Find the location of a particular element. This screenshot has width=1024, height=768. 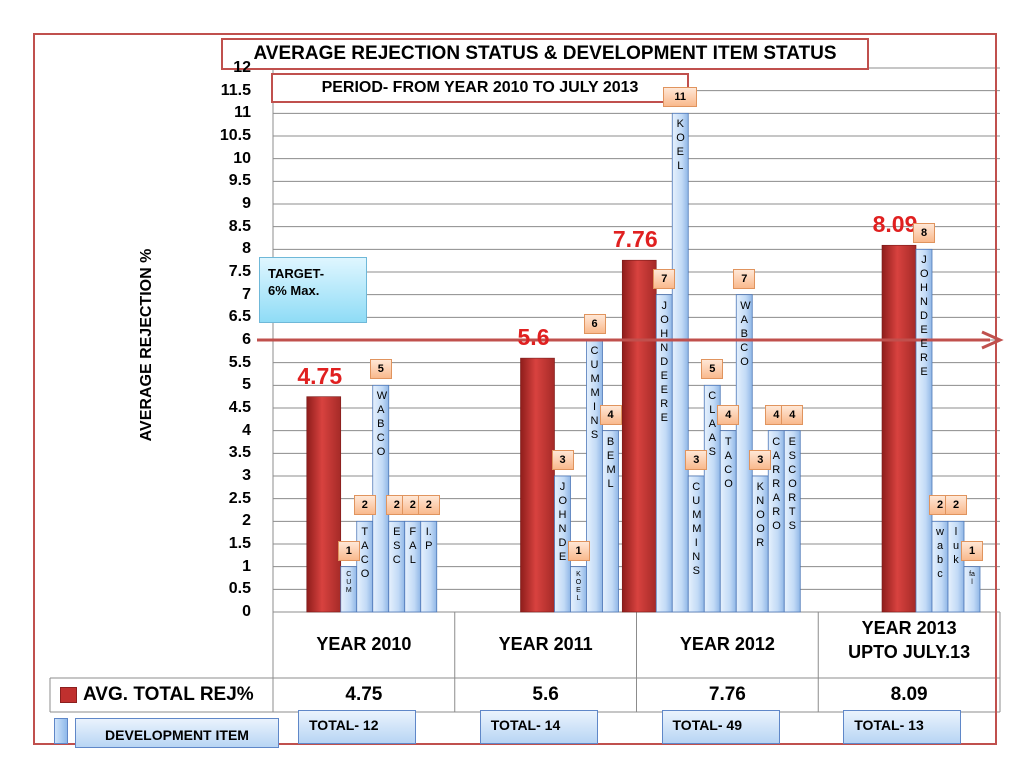

y-tick-label: 8.5 is located at coordinates (239, 226).